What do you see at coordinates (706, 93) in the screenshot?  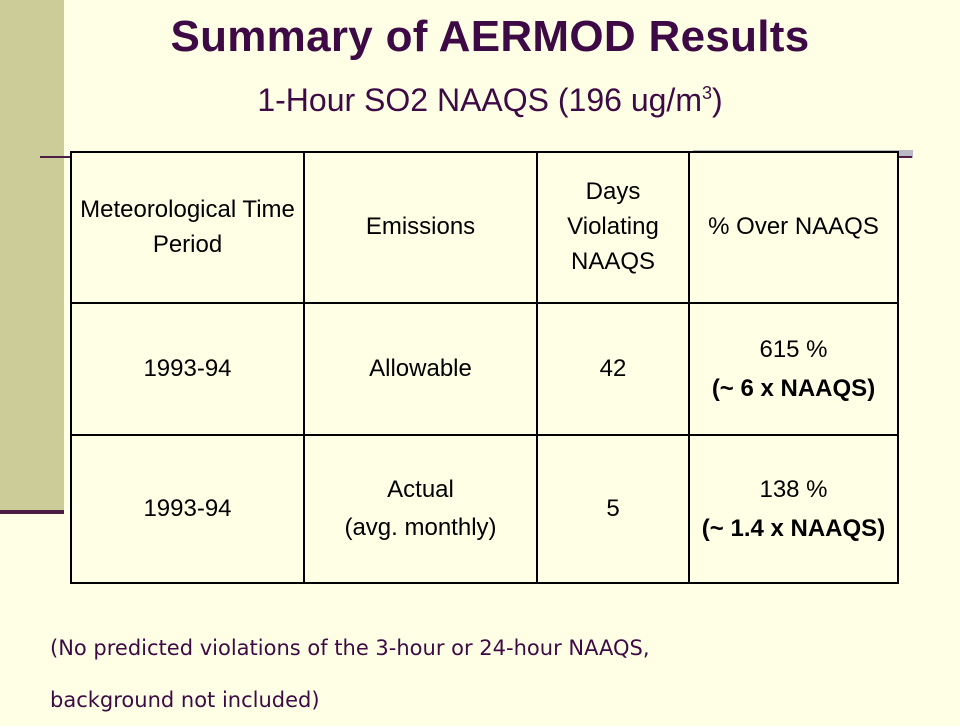 I see `subtitle-superscript: 3` at bounding box center [706, 93].